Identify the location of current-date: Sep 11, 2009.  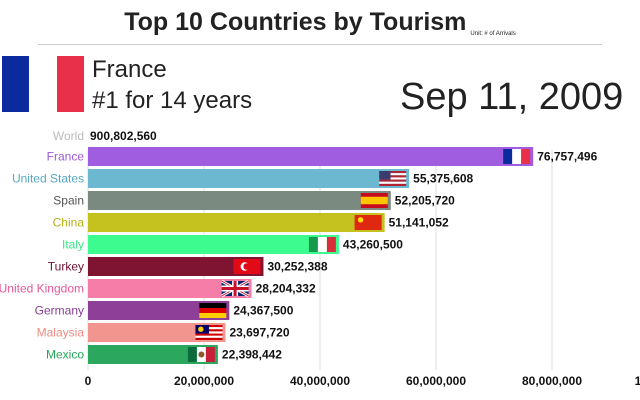
(512, 97).